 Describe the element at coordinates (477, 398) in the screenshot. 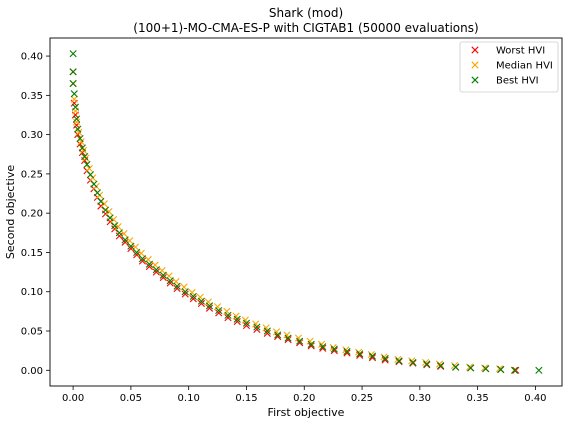

I see `x-tick-label: 0.35` at that location.